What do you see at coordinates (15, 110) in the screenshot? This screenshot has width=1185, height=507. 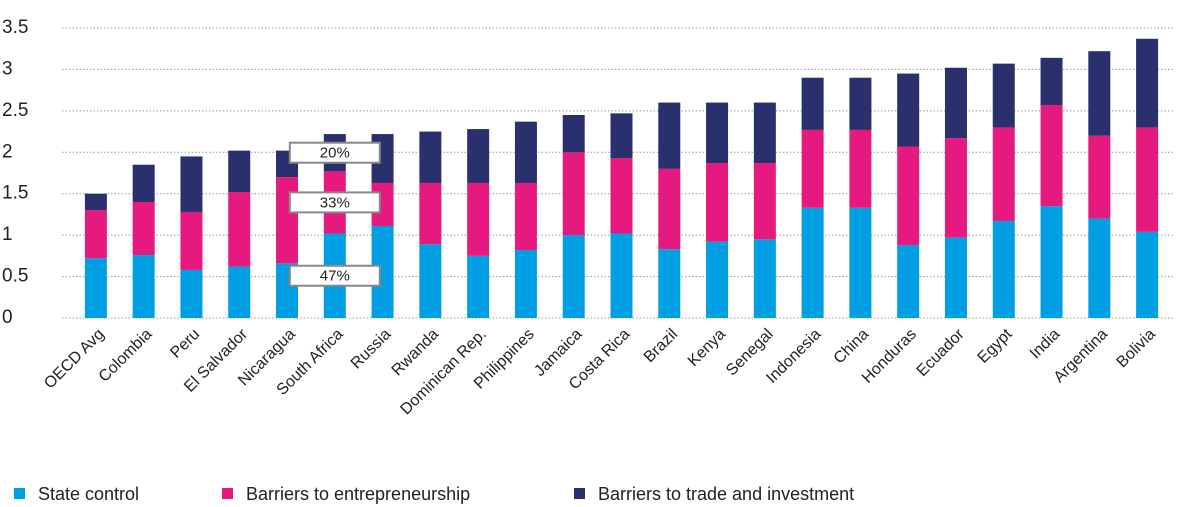 I see `y-tick-label: 2.5` at bounding box center [15, 110].